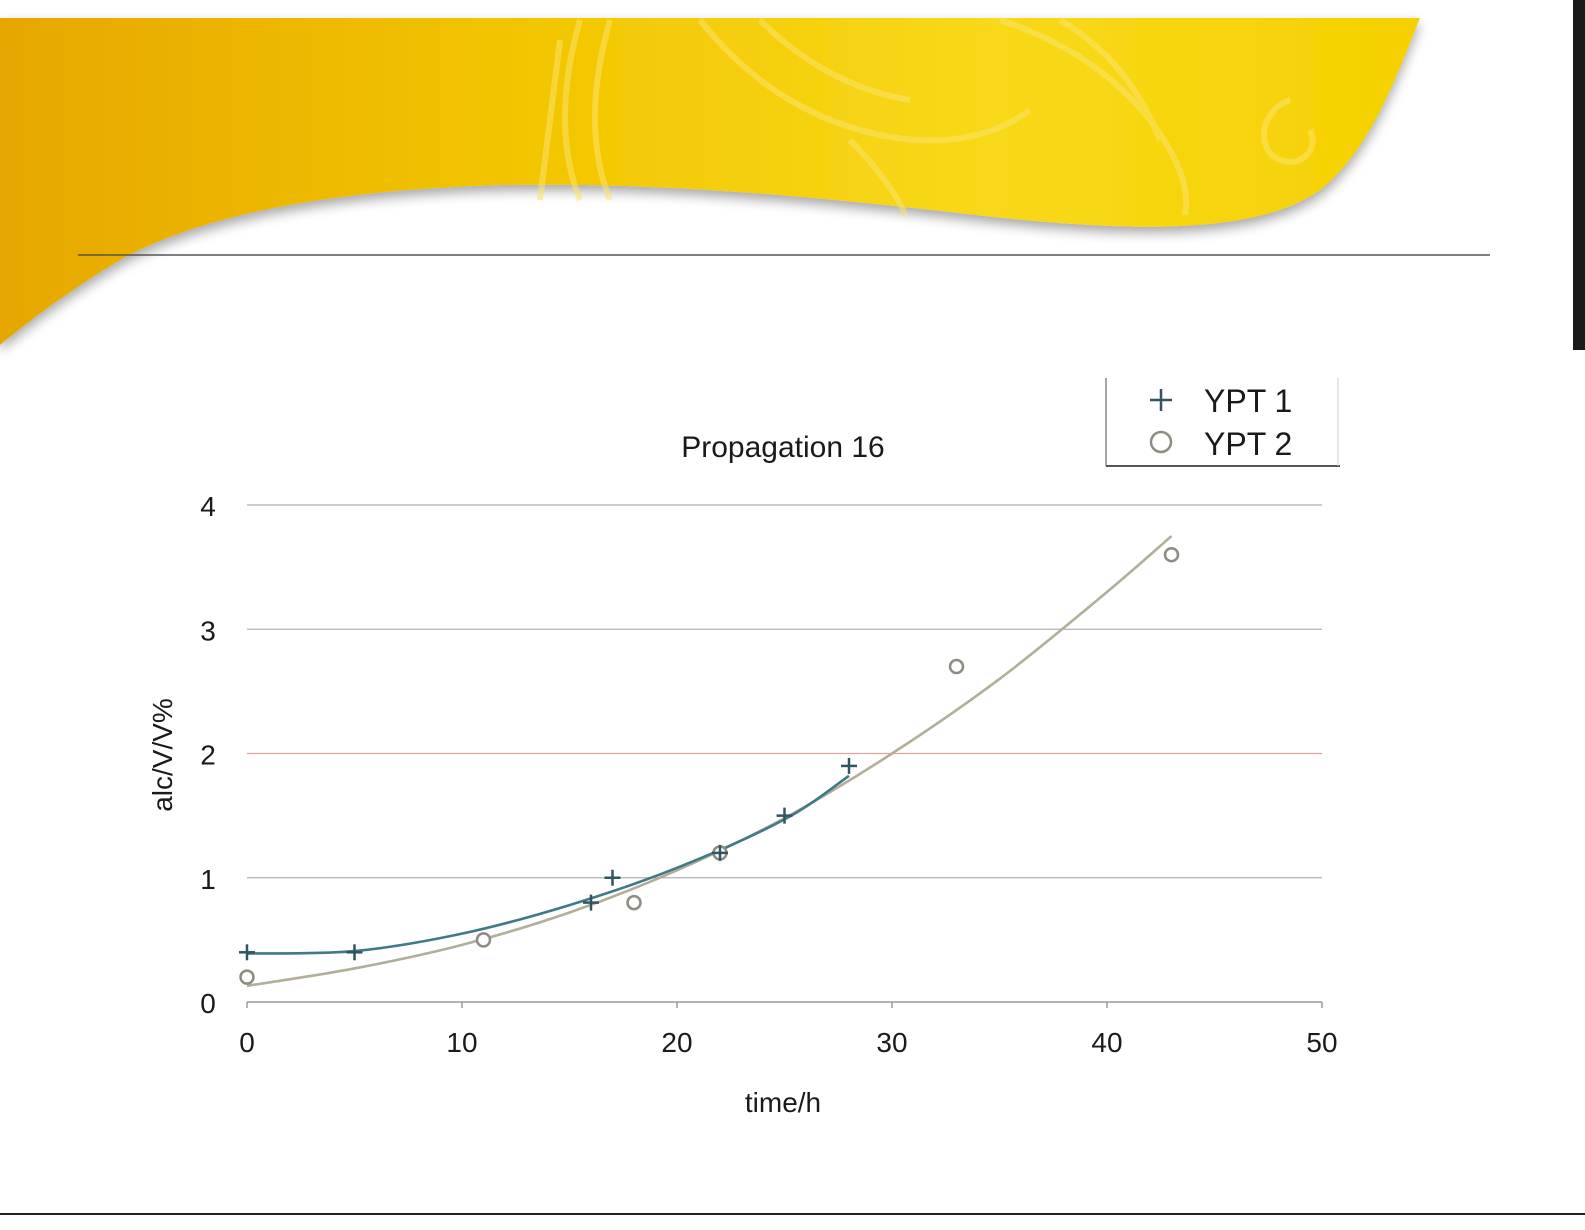 The height and width of the screenshot is (1230, 1585). Describe the element at coordinates (1248, 444) in the screenshot. I see `legend-label-ypt2: YPT 2` at that location.